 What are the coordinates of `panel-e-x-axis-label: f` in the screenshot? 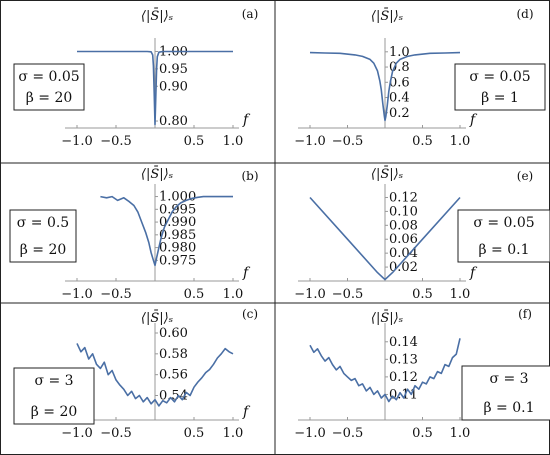 It's located at (473, 273).